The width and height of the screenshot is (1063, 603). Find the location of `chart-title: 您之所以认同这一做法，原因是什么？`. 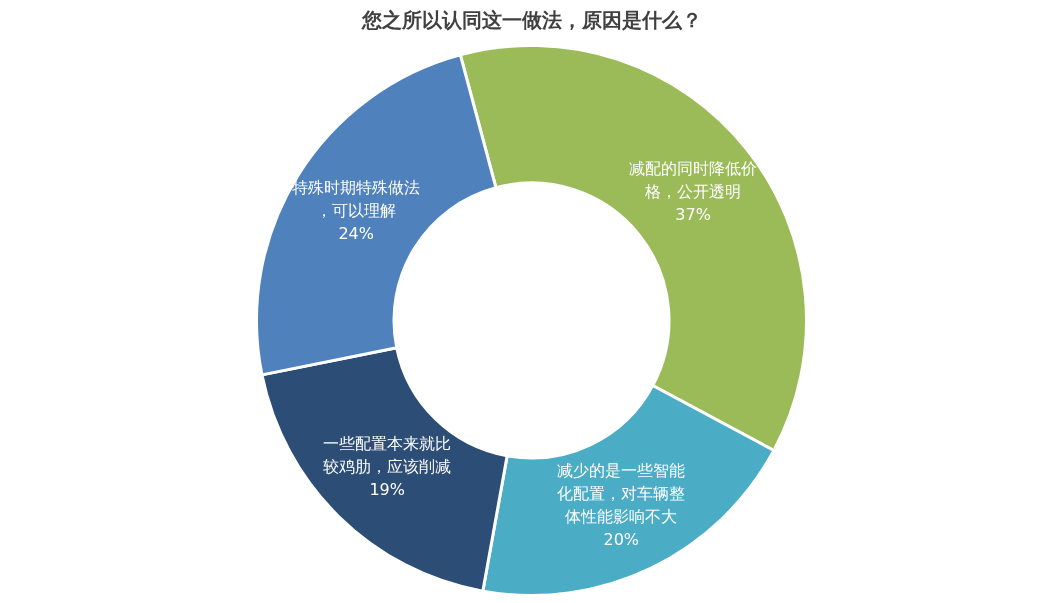

chart-title: 您之所以认同这一做法，原因是什么？ is located at coordinates (531, 20).